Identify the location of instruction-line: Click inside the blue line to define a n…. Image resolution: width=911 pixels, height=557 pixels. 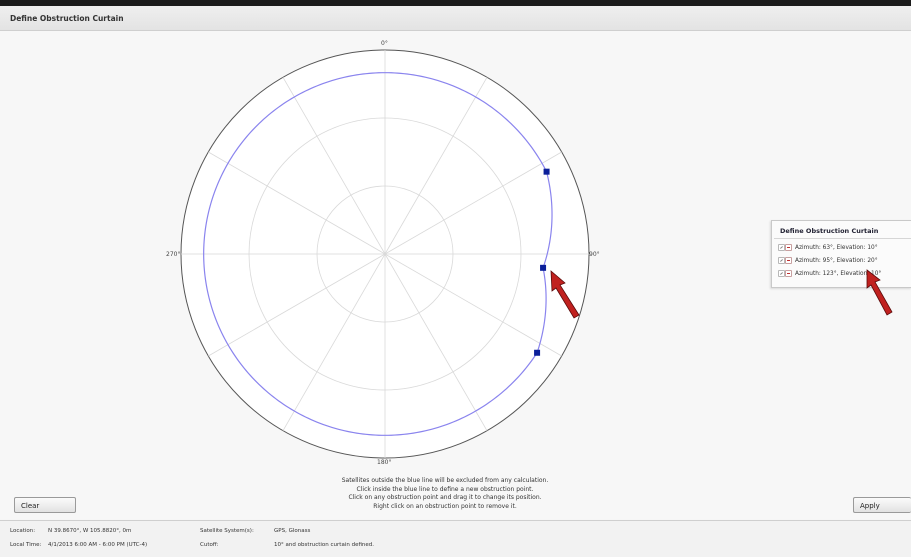
(445, 489).